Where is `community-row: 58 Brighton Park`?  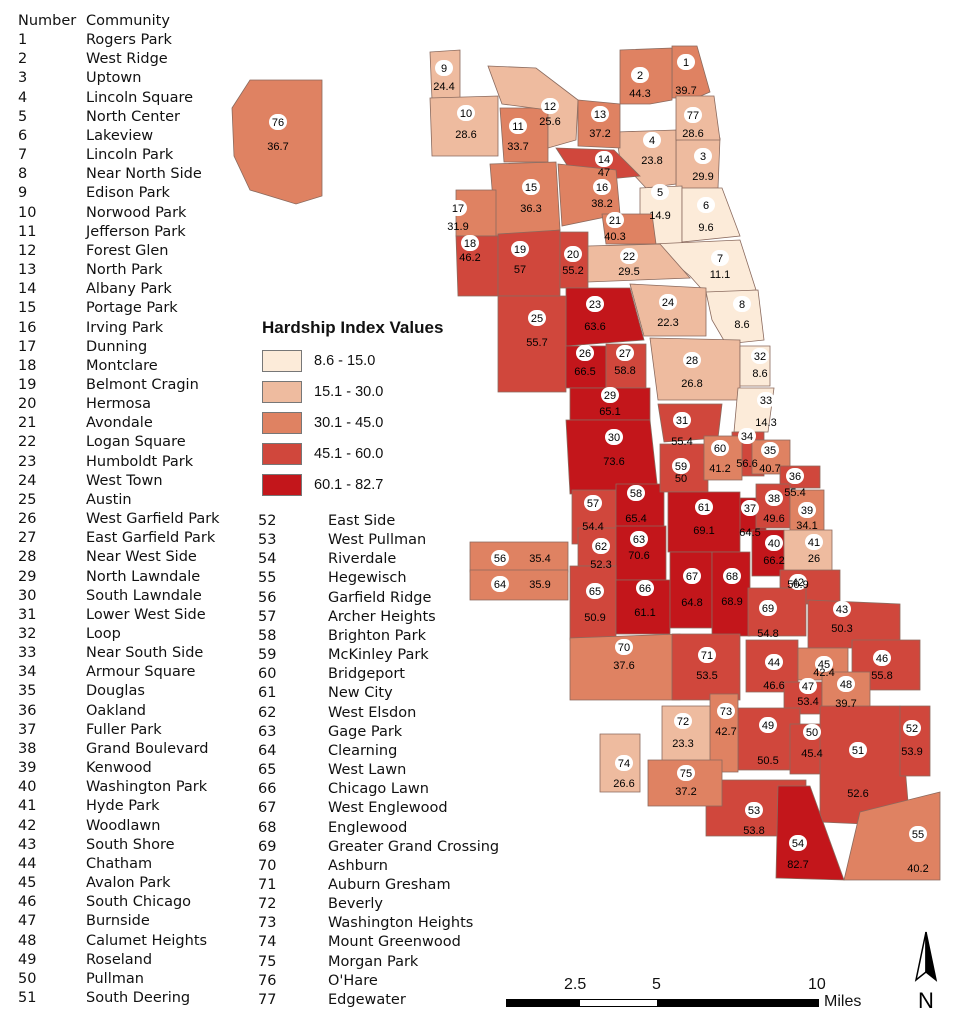 community-row: 58 Brighton Park is located at coordinates (378, 636).